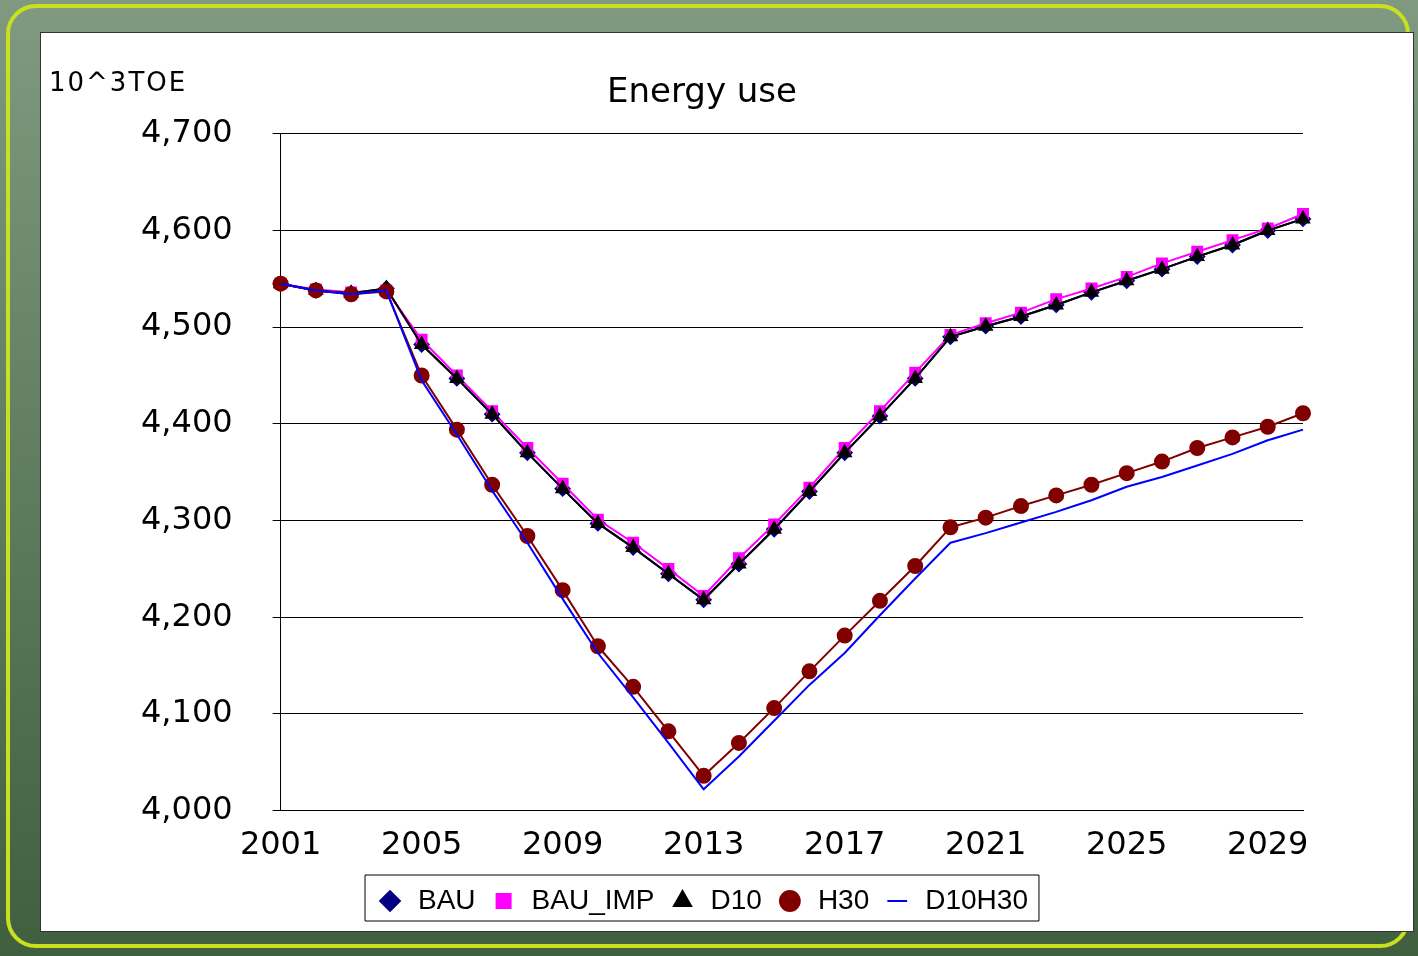  What do you see at coordinates (187, 421) in the screenshot?
I see `y-tick-label: 4,400` at bounding box center [187, 421].